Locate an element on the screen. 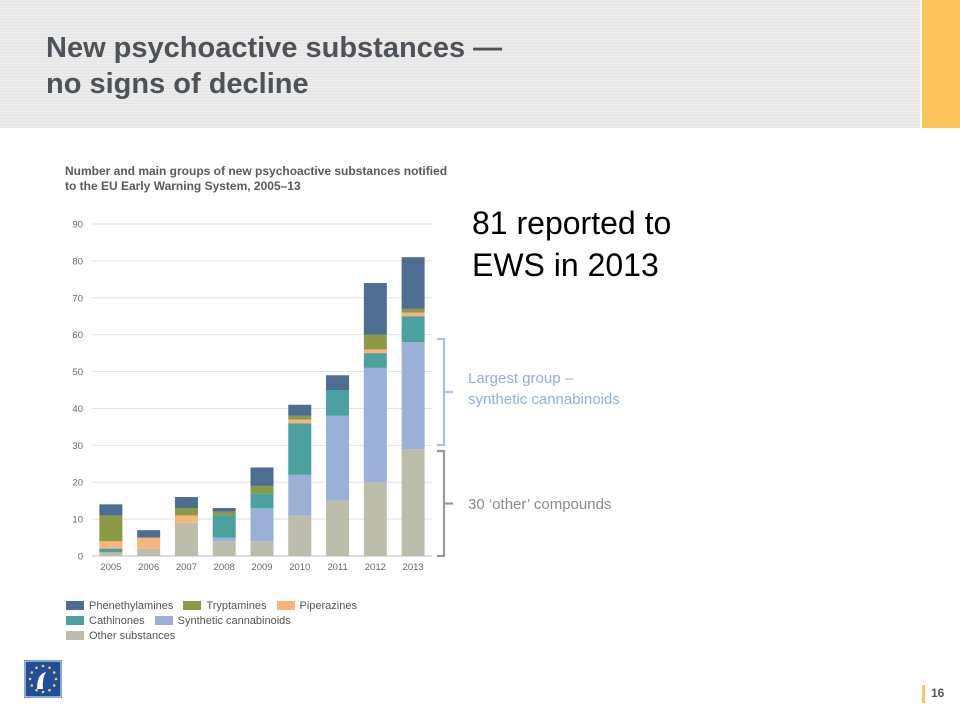 Image resolution: width=960 pixels, height=720 pixels. legend-item: Phenethylamines is located at coordinates (119, 606).